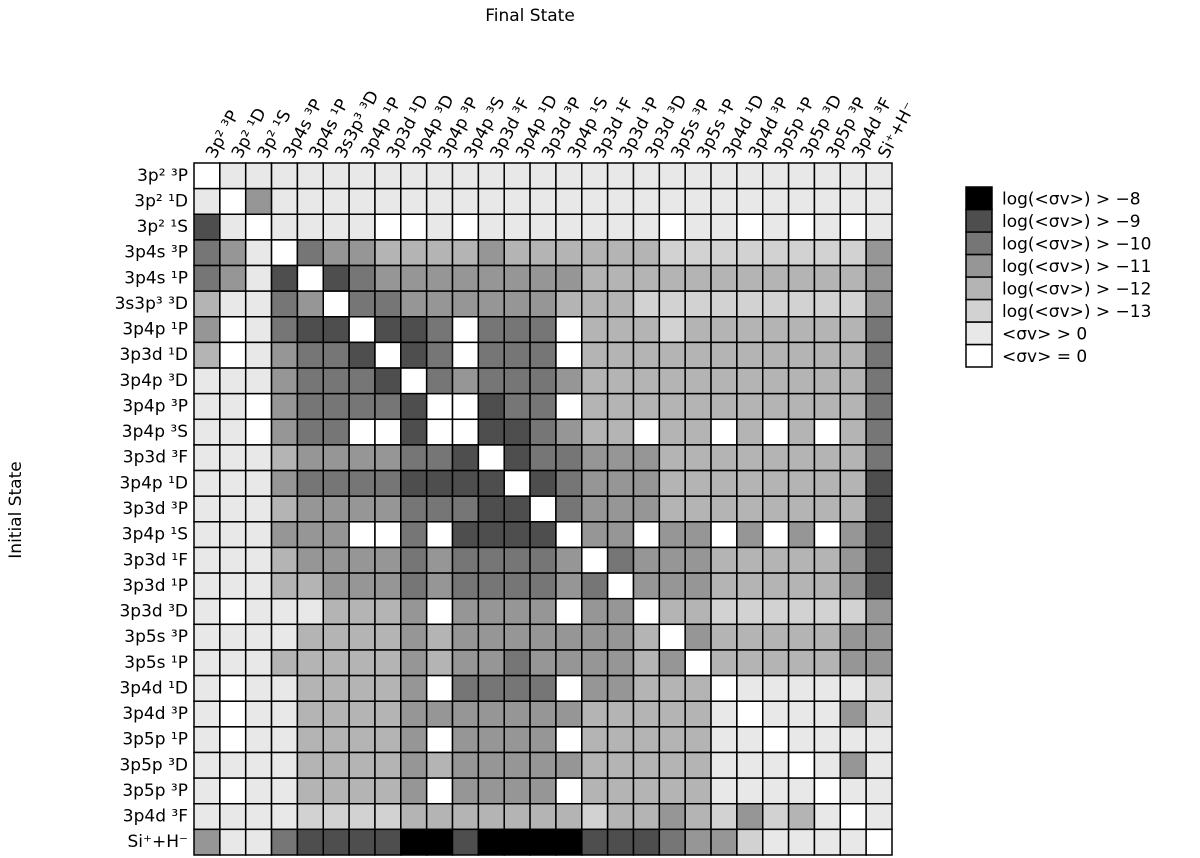 The width and height of the screenshot is (1200, 858). Describe the element at coordinates (151, 304) in the screenshot. I see `row-label: 3s3p³ ³D` at that location.